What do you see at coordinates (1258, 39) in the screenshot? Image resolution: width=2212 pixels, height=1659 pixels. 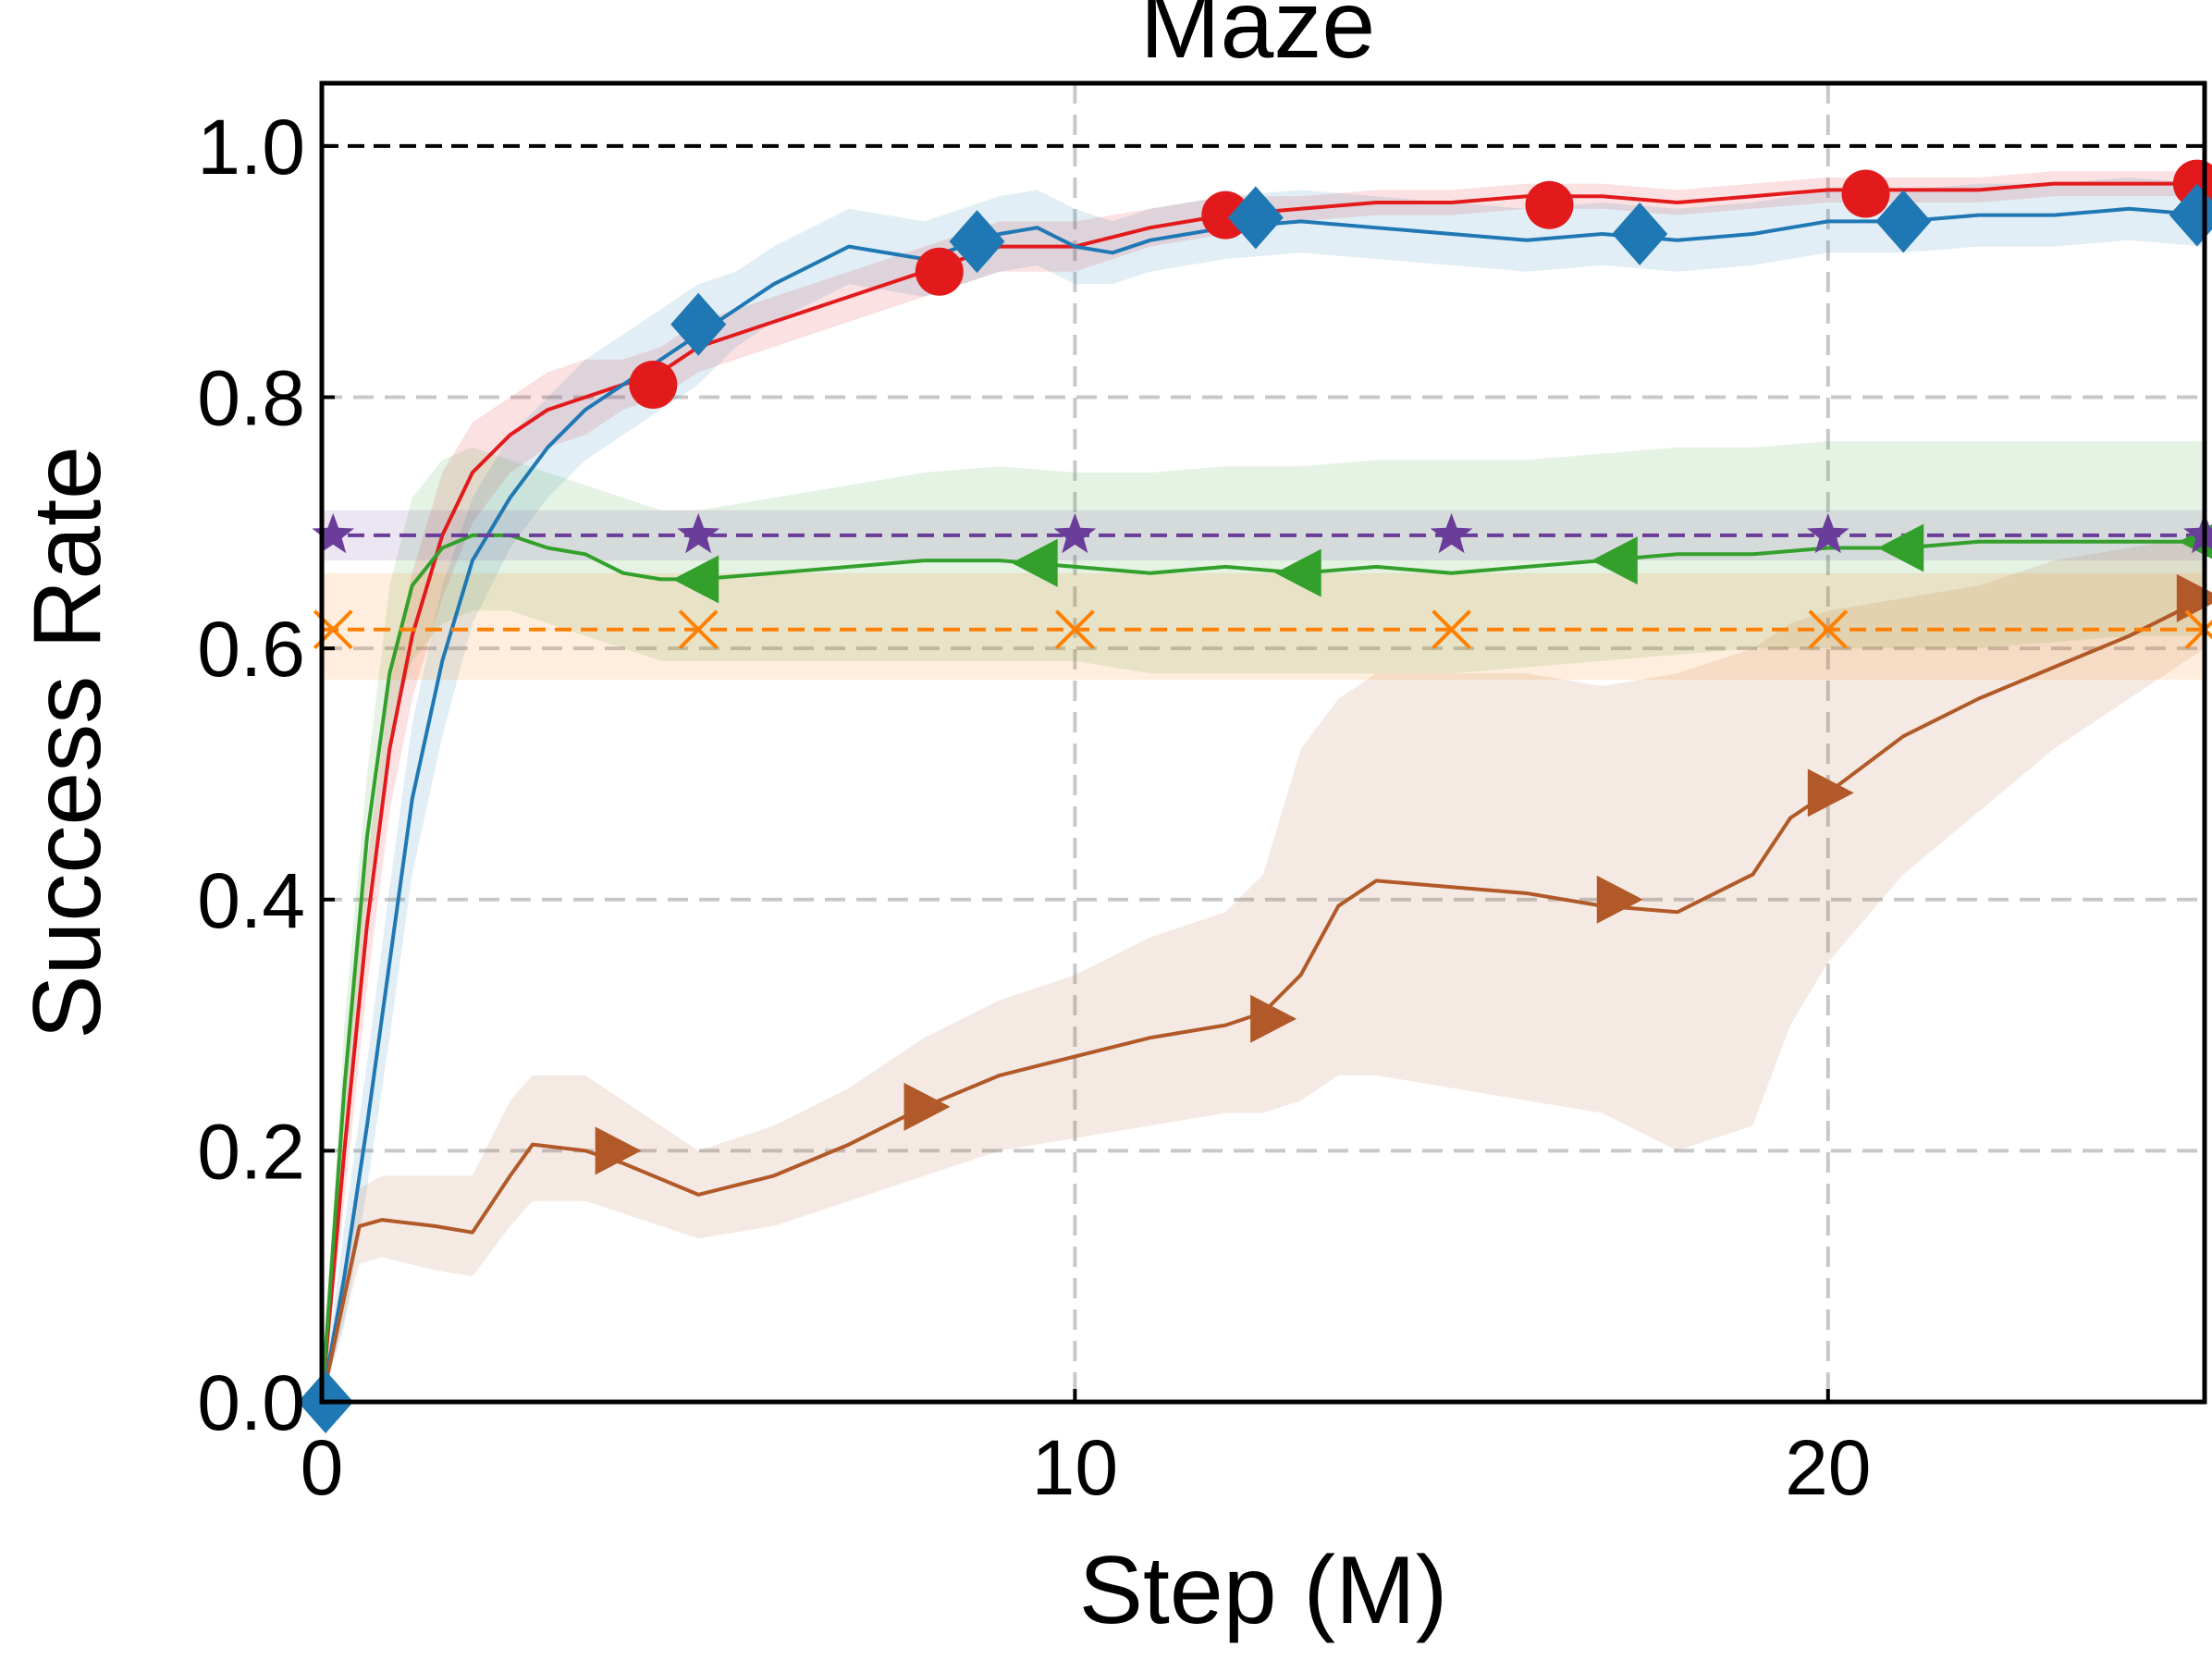 I see `chart-title: Maze` at bounding box center [1258, 39].